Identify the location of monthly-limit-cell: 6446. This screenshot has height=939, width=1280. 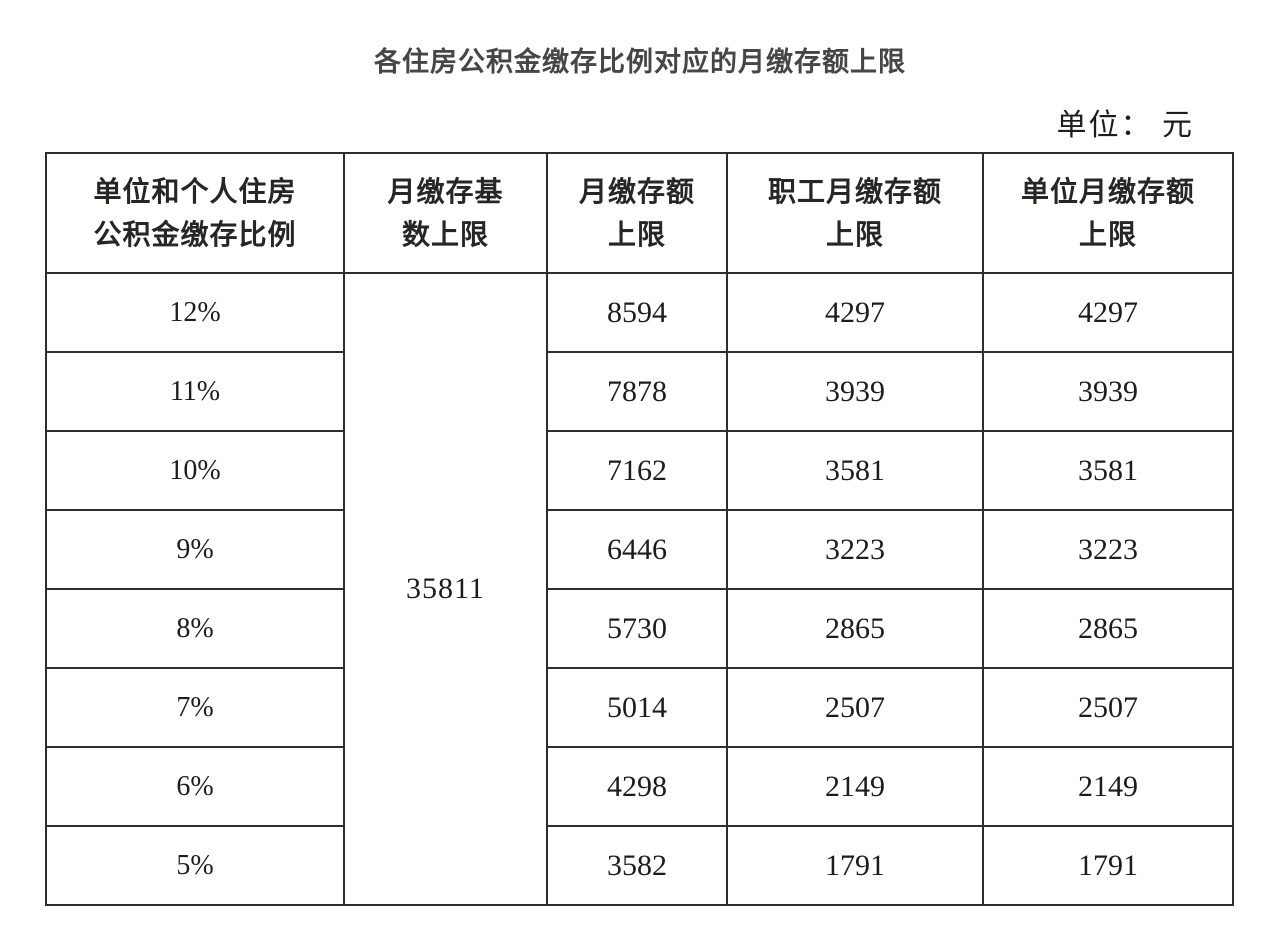
(637, 549).